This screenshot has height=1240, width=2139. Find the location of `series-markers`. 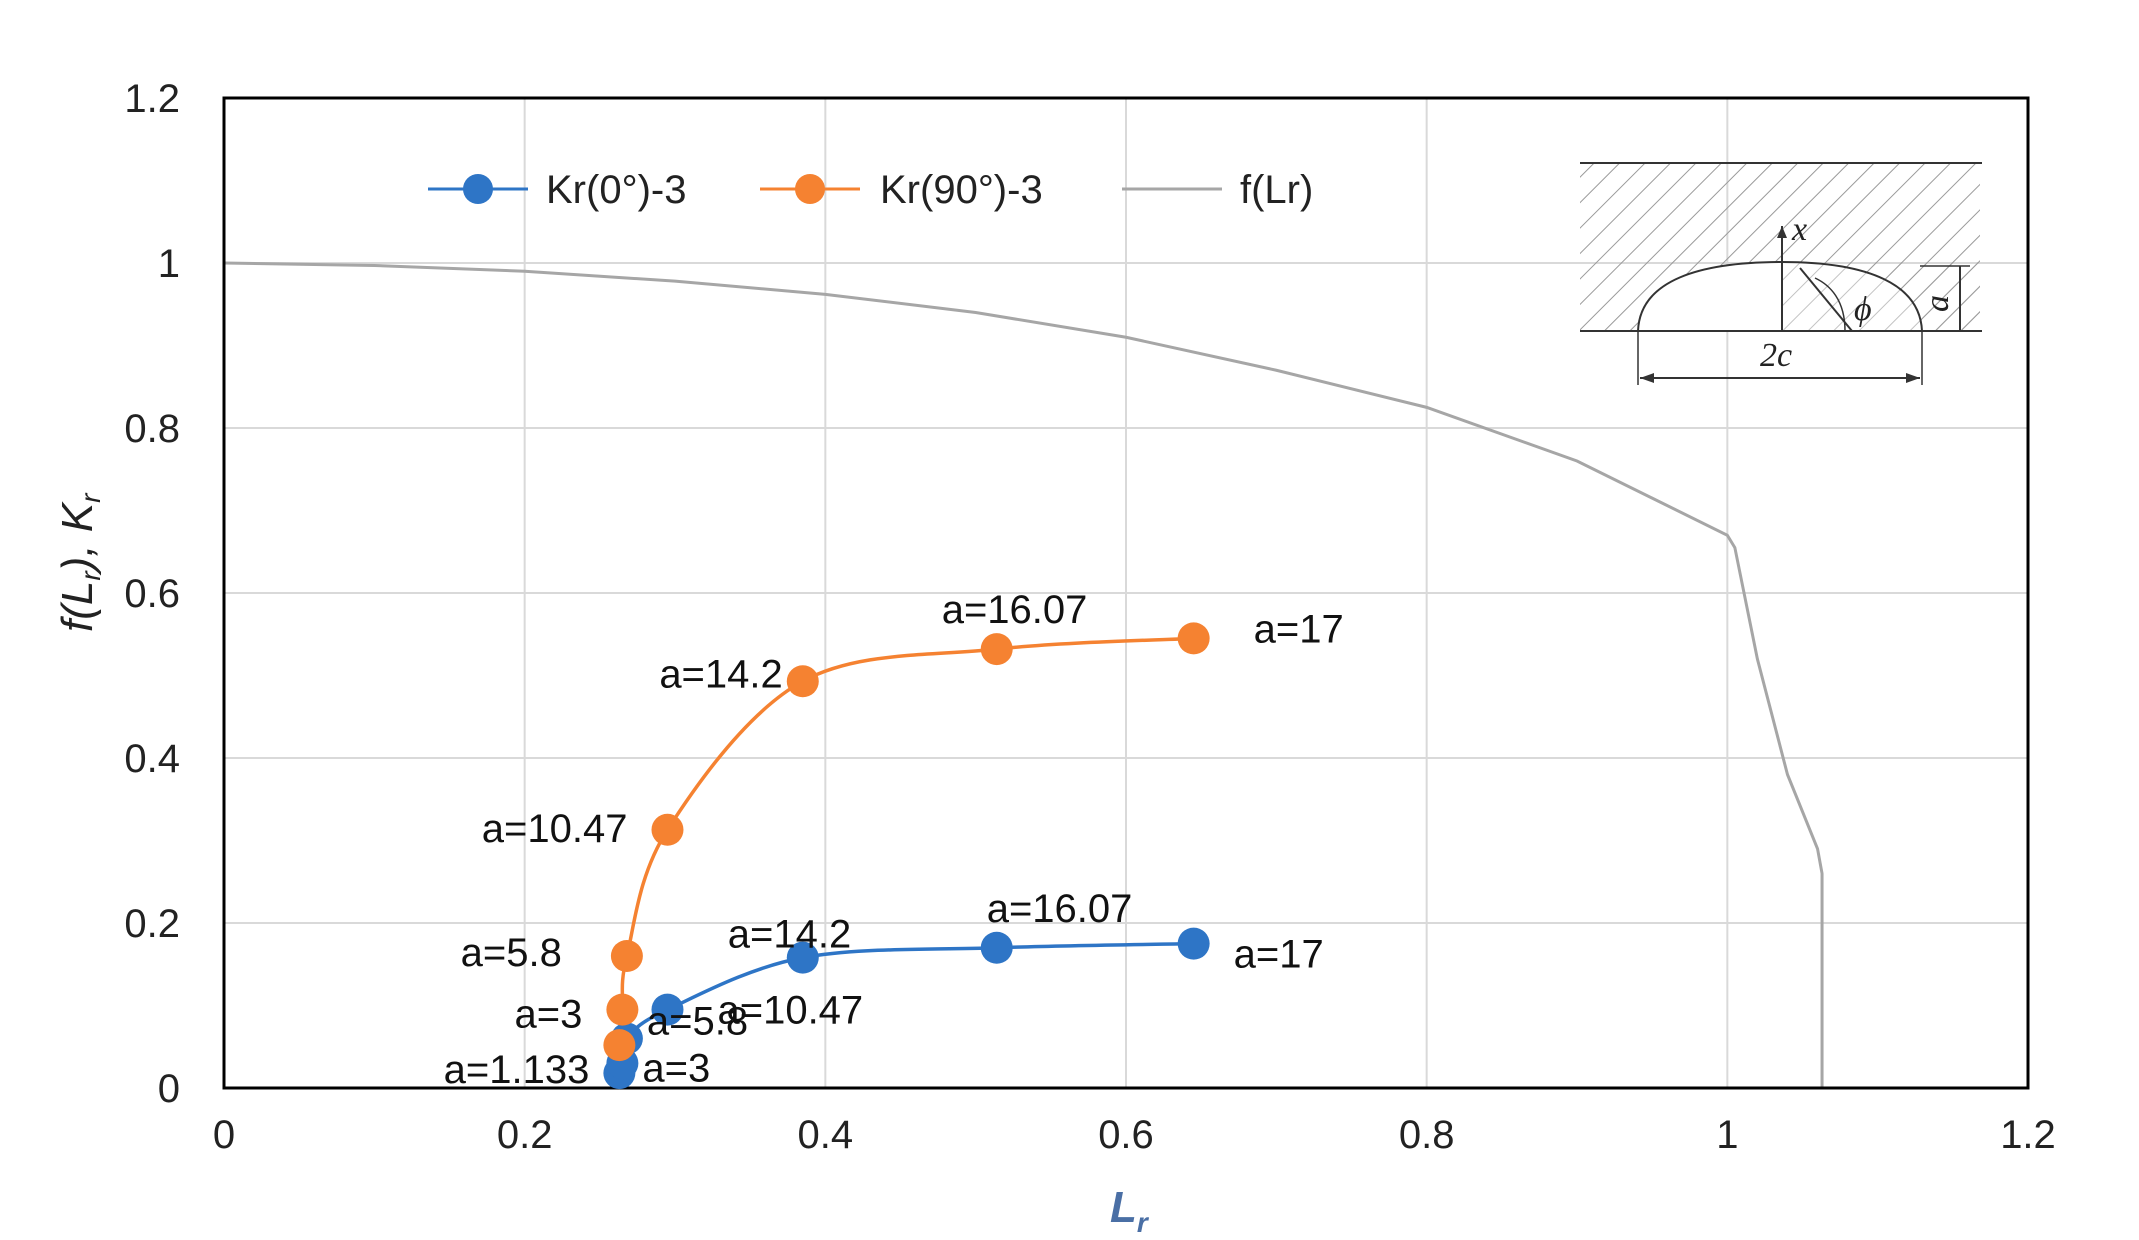

series-markers is located at coordinates (906, 856).